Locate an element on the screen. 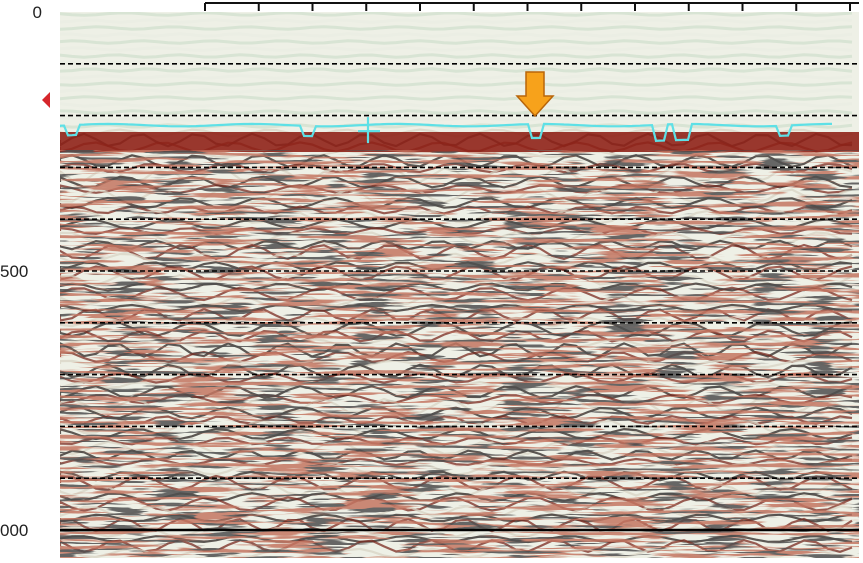 Image resolution: width=863 pixels, height=563 pixels. down-arrow-icon is located at coordinates (535, 94).